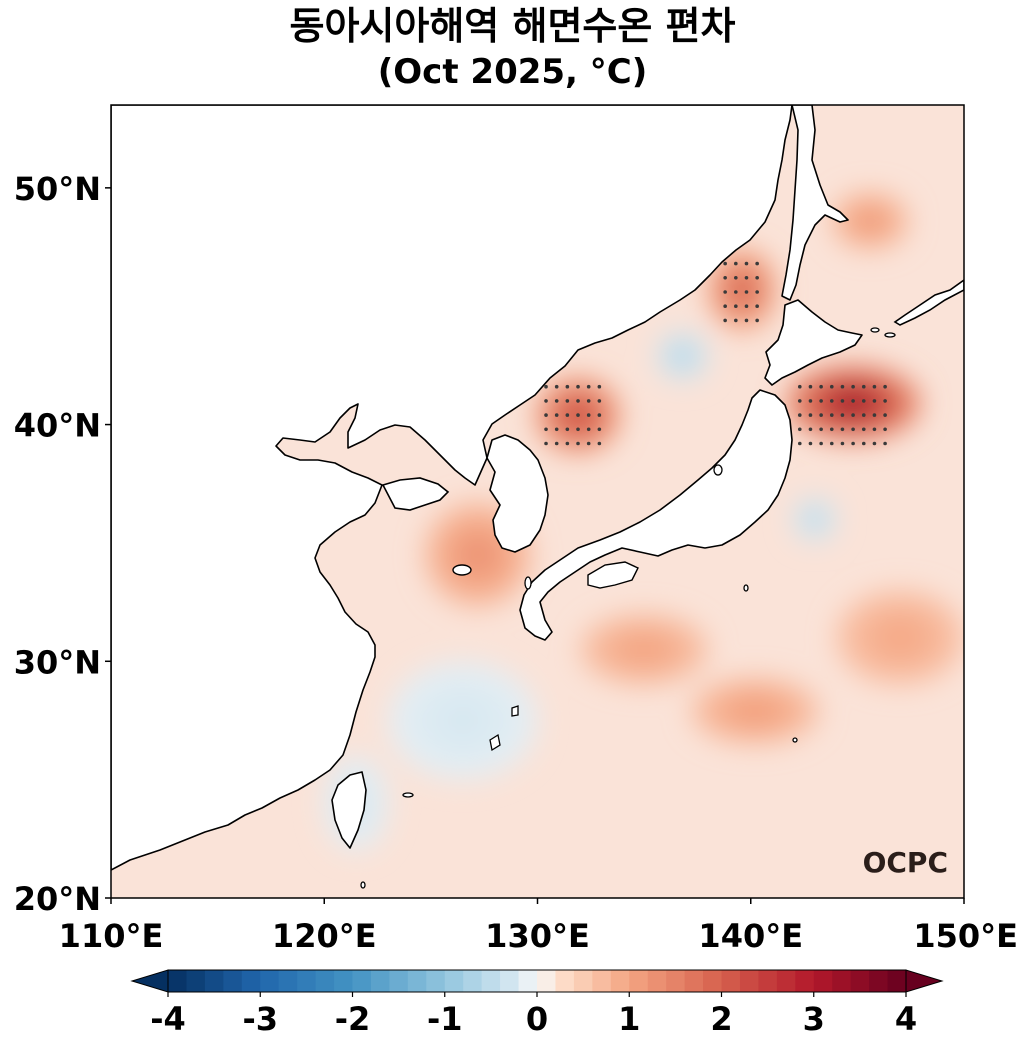 The height and width of the screenshot is (1049, 1025). I want to click on honshu-island, so click(656, 515).